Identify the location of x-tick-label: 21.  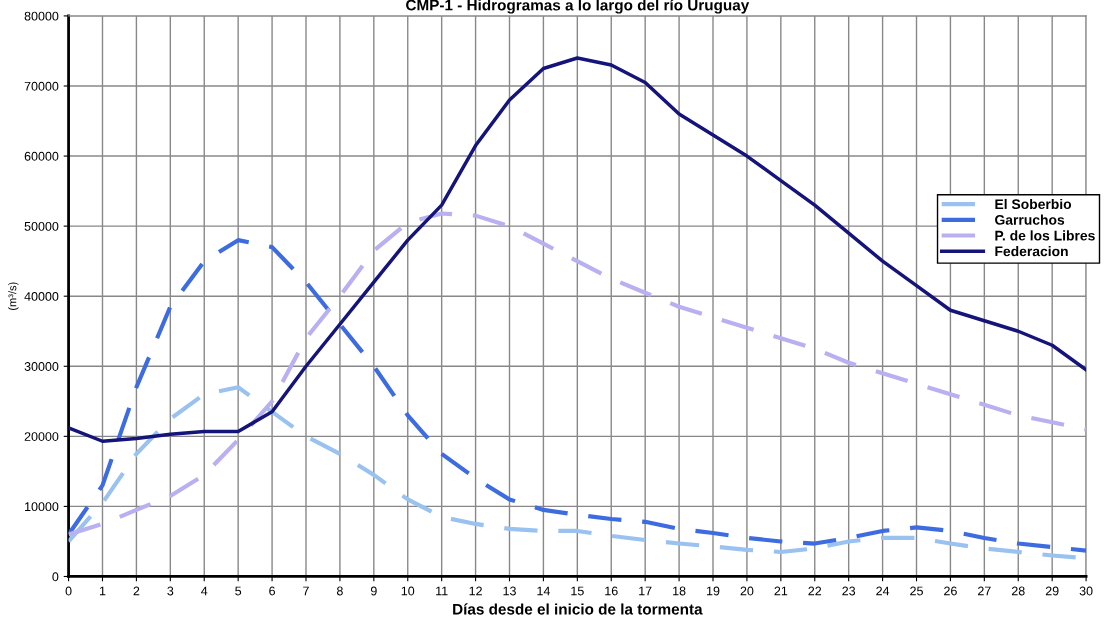
(781, 591).